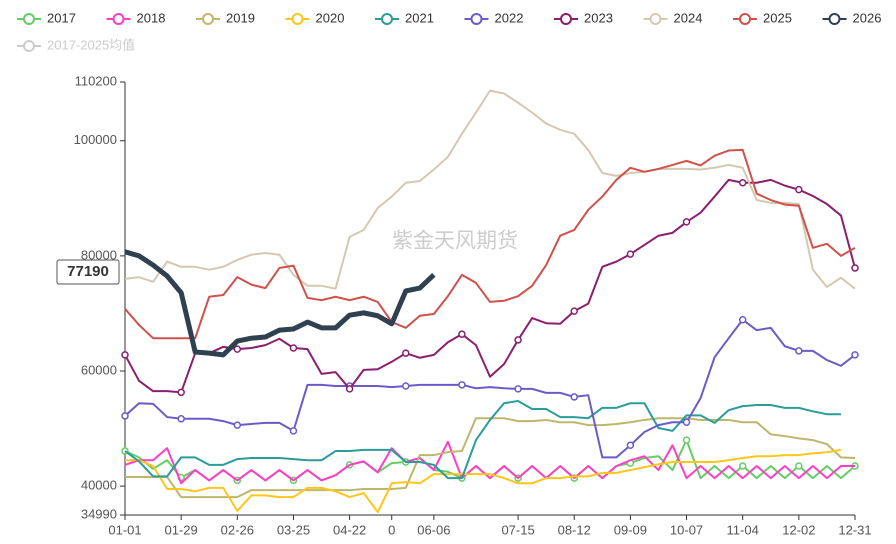  Describe the element at coordinates (391, 529) in the screenshot. I see `x-tick-label: 0` at that location.